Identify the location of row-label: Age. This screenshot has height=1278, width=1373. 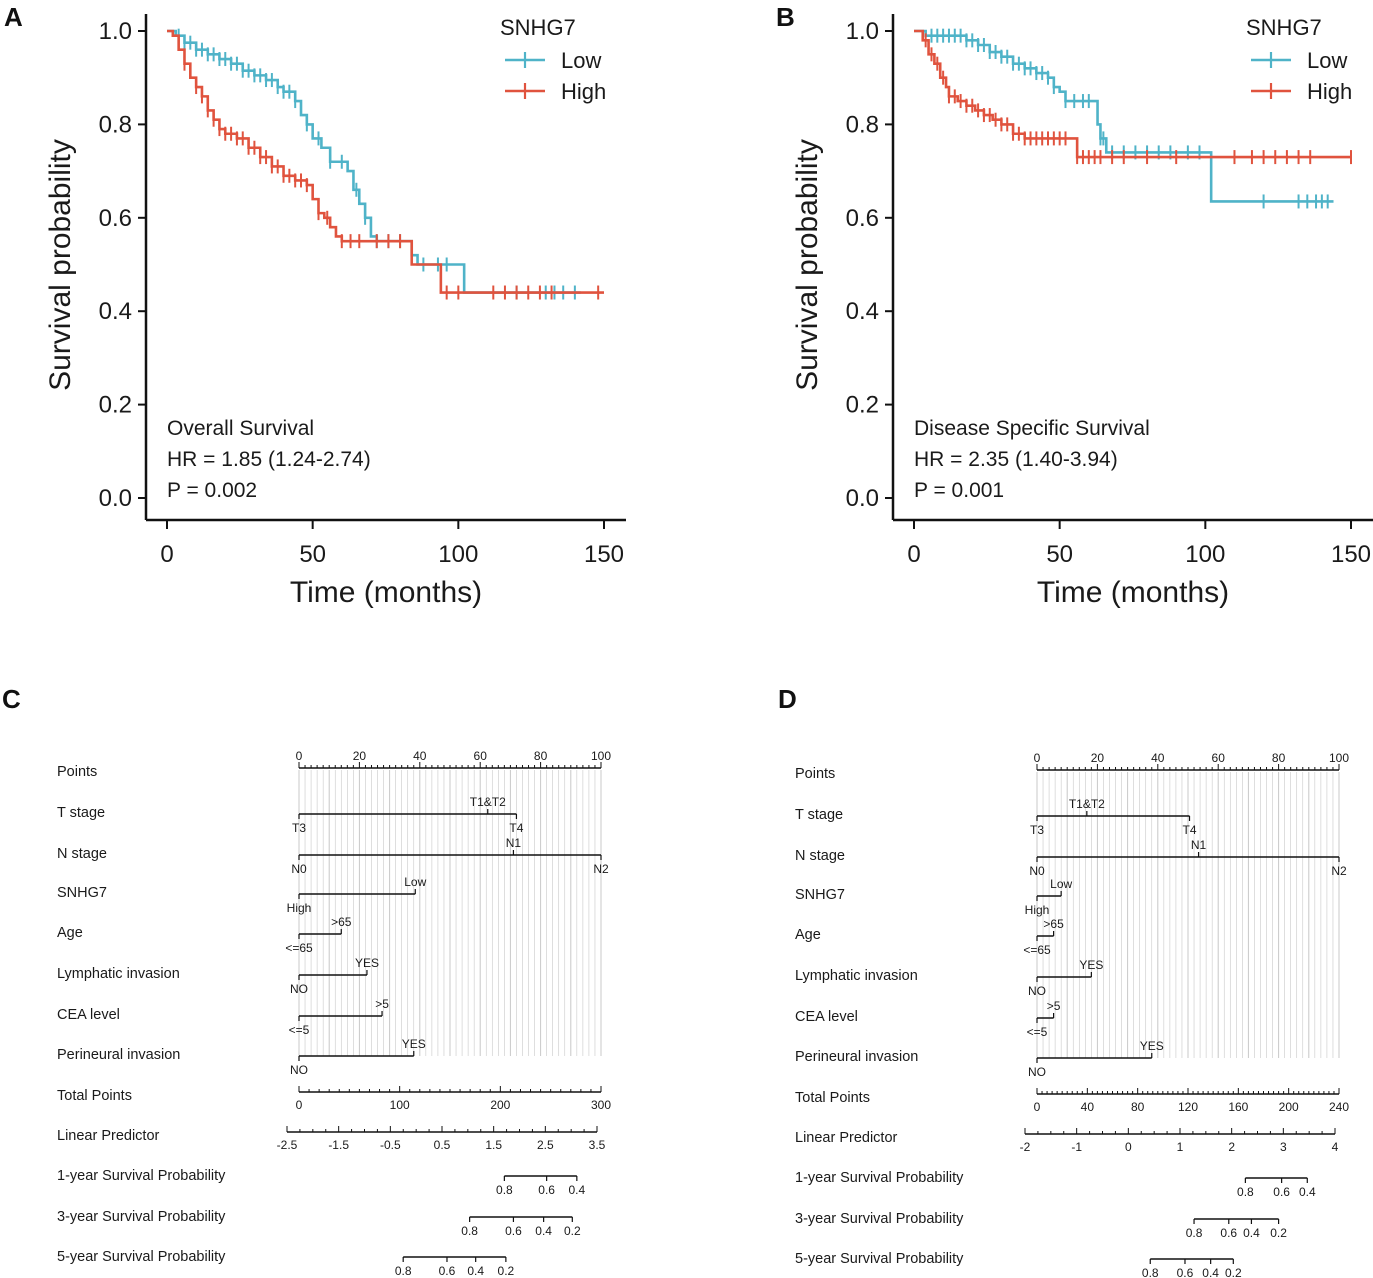
(808, 935).